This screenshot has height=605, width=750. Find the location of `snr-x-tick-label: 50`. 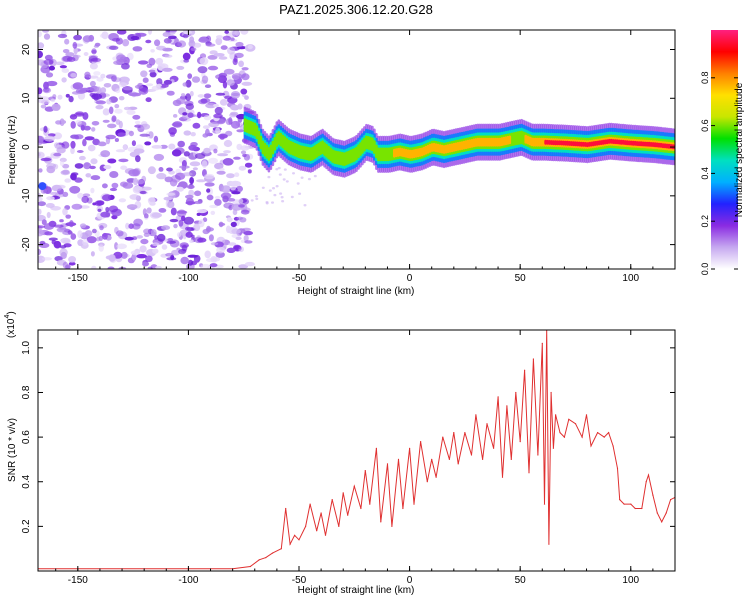

snr-x-tick-label: 50 is located at coordinates (521, 580).